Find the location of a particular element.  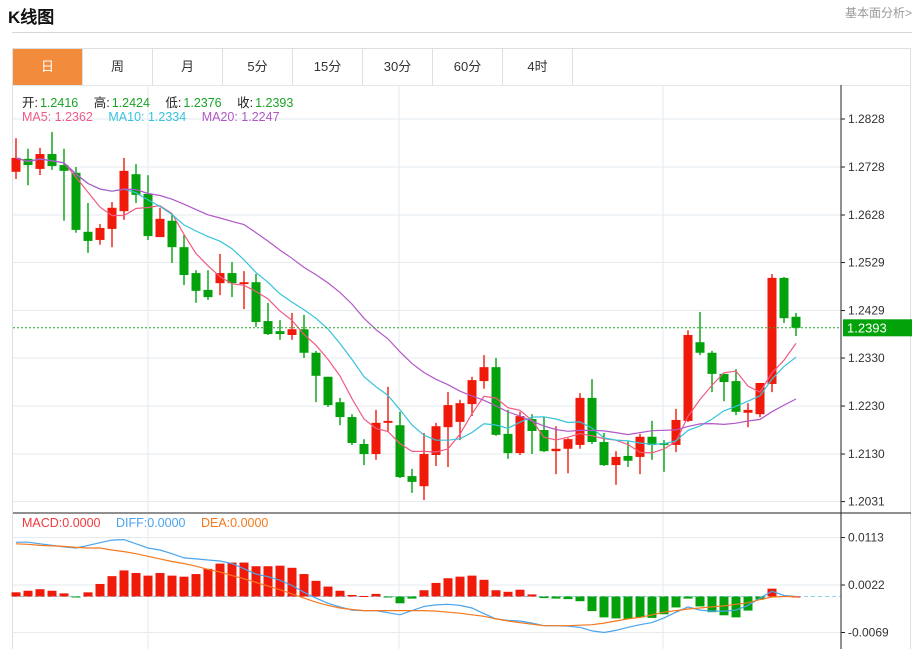

macd-info: MACD:0.0000 DIFF:0.0000 DEA:0.0000 is located at coordinates (146, 523).